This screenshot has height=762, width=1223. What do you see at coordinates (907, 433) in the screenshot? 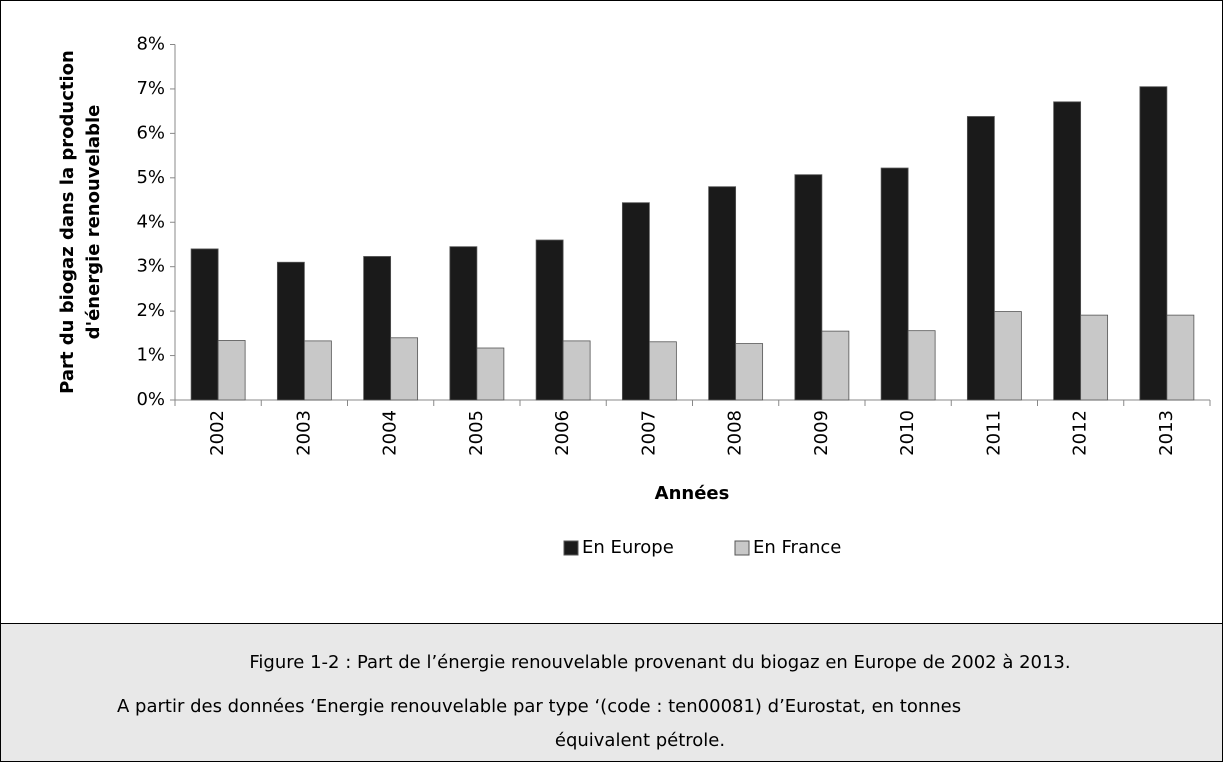
I see `x-tick-label: 2010` at bounding box center [907, 433].